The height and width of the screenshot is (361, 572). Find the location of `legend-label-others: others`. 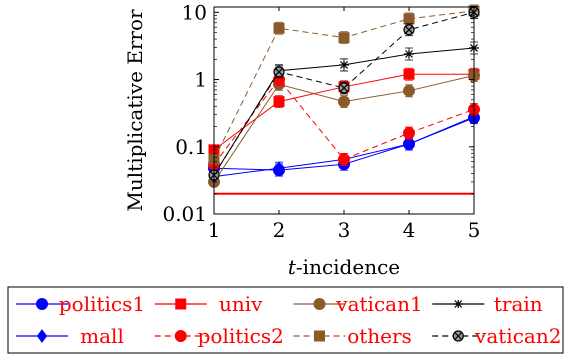

legend-label-others: others is located at coordinates (379, 336).